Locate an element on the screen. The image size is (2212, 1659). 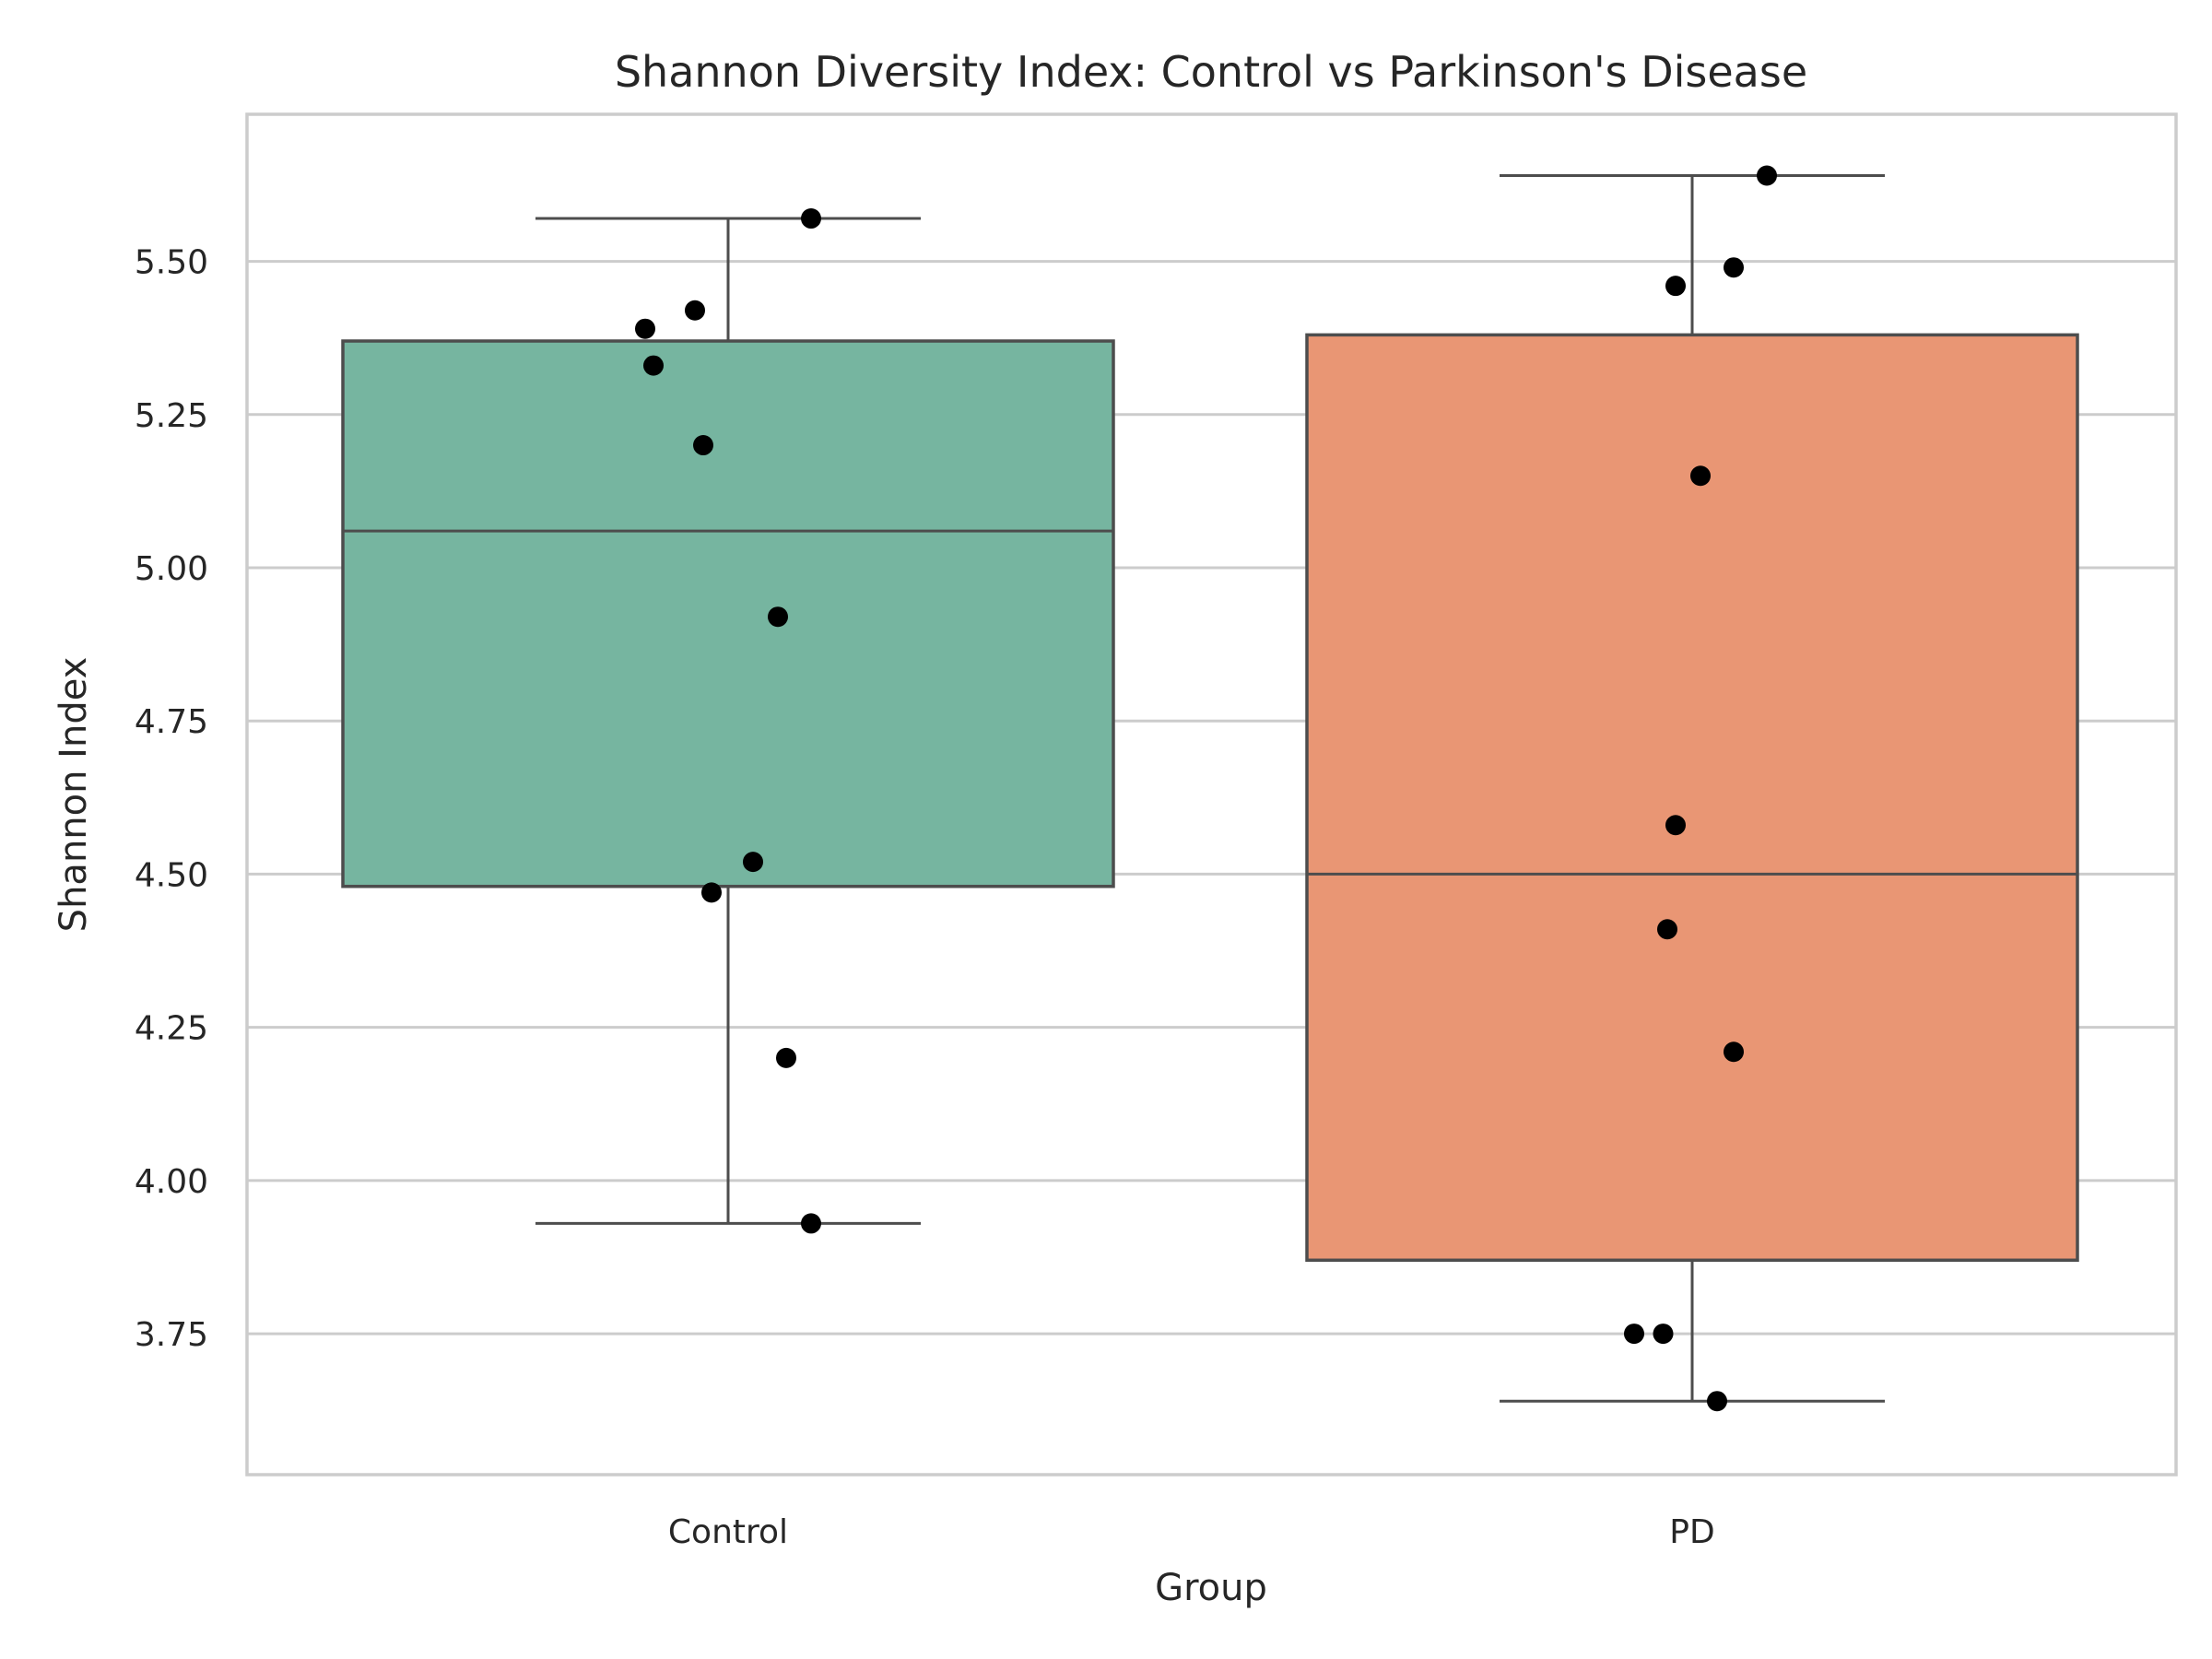
y-tick-label: 4.25 is located at coordinates (171, 1029).